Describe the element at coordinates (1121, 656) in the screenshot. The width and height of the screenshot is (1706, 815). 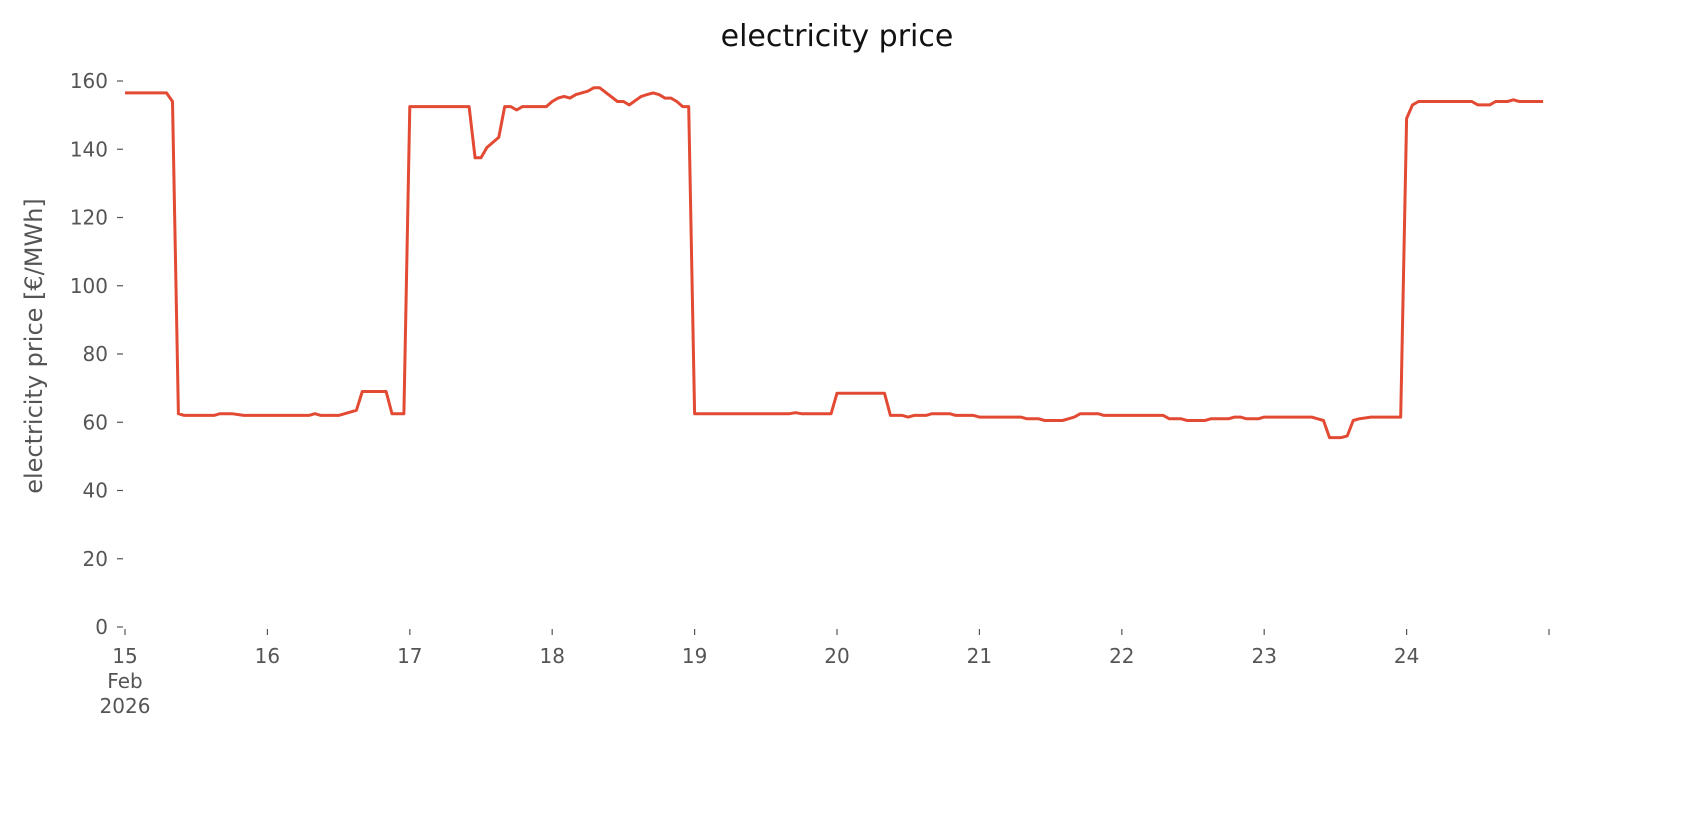
I see `x-tick-label: 22` at that location.